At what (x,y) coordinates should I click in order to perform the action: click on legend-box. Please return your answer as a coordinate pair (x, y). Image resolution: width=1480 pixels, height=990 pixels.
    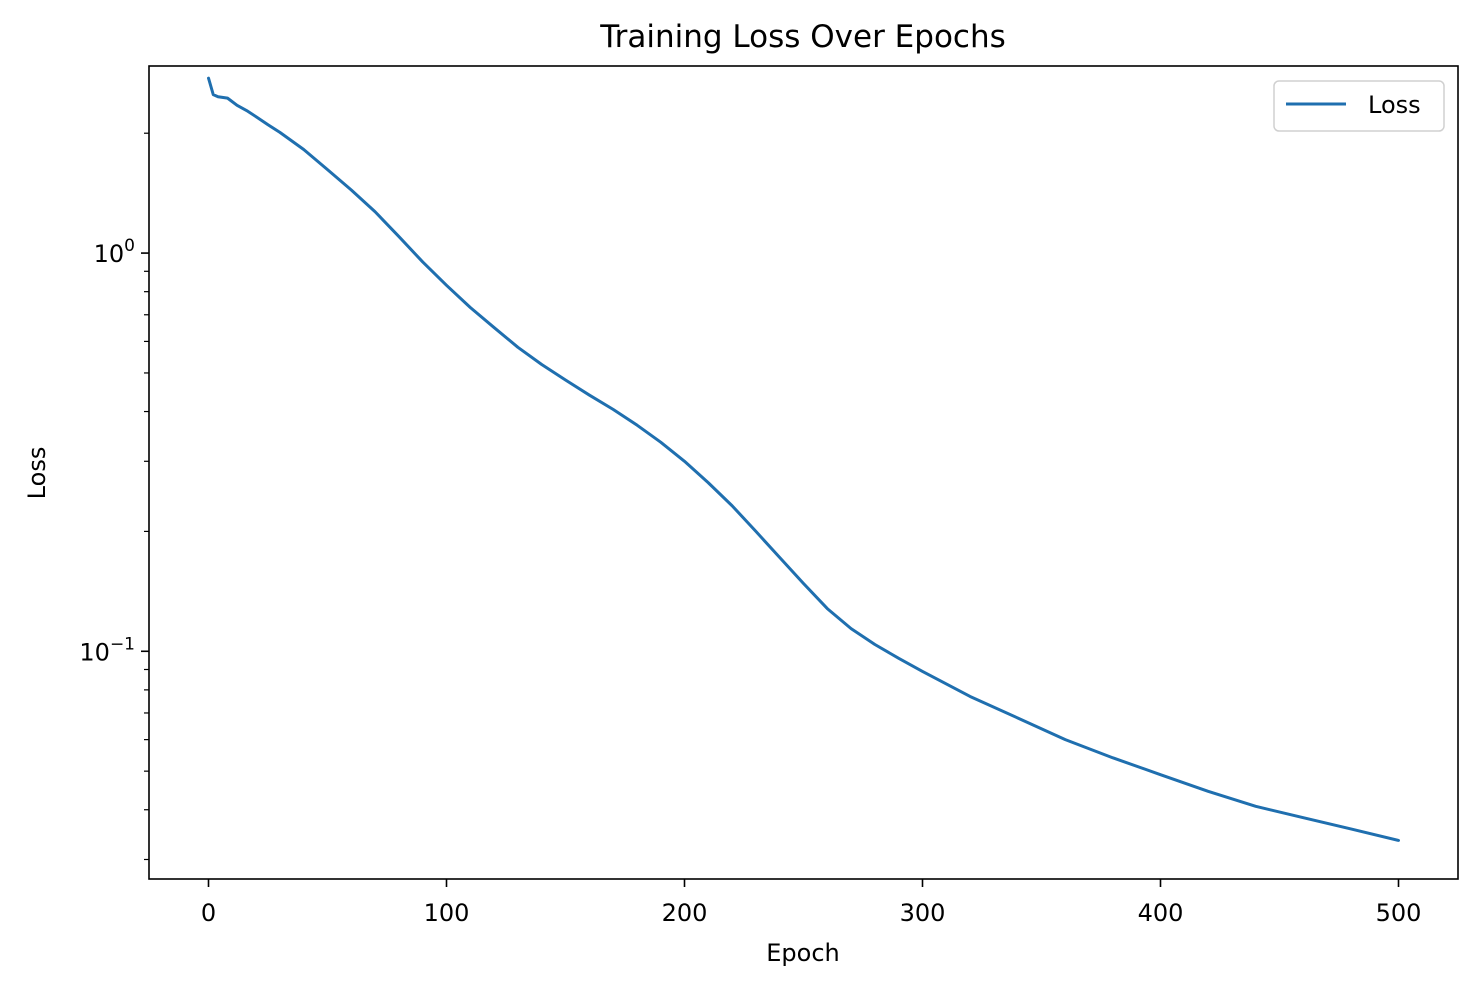
    Looking at the image, I should click on (1359, 106).